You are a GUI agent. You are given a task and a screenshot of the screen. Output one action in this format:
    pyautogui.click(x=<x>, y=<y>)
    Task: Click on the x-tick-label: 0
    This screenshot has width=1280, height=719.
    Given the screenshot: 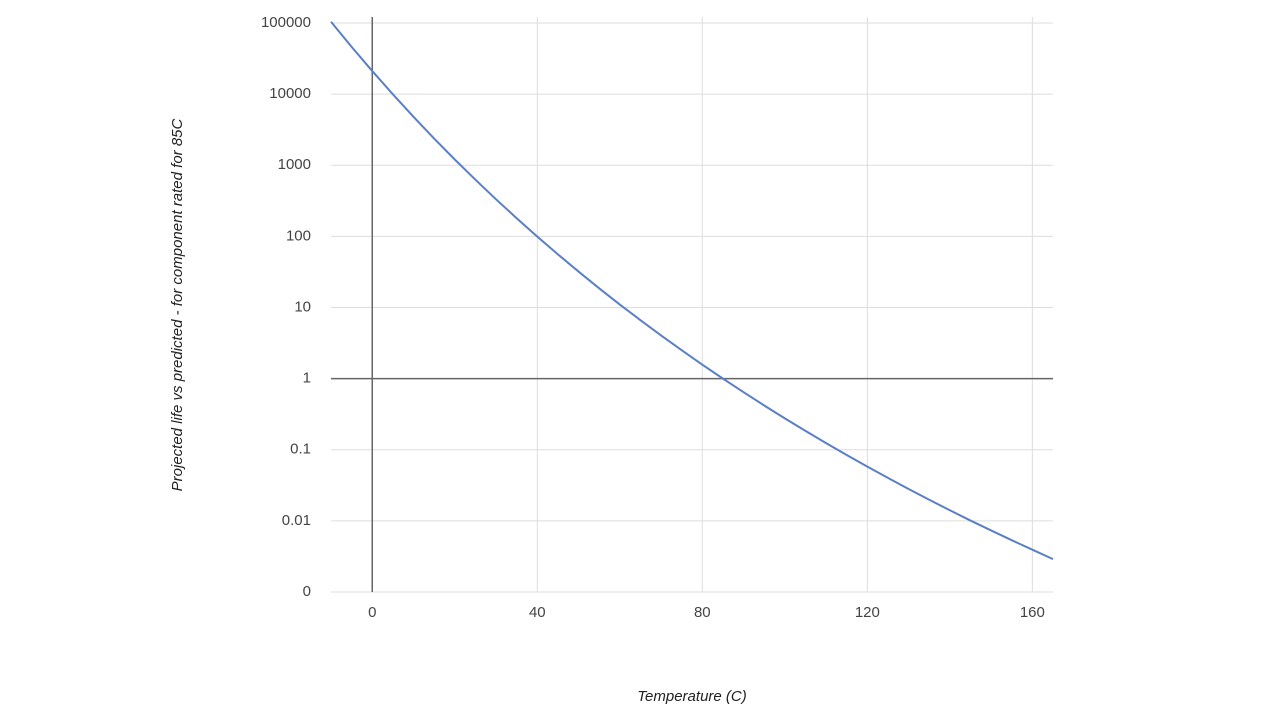 What is the action you would take?
    pyautogui.click(x=372, y=612)
    